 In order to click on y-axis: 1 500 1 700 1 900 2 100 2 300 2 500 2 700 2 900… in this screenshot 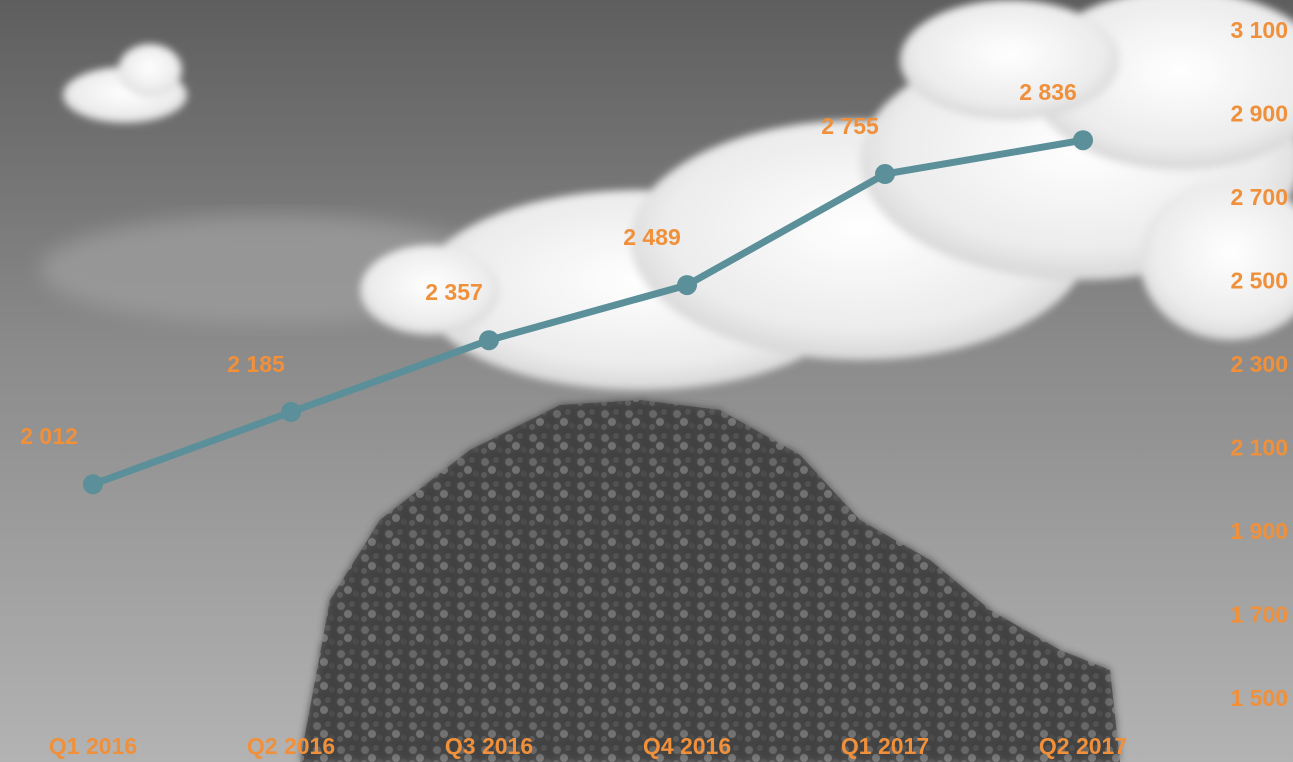, I will do `click(1259, 364)`.